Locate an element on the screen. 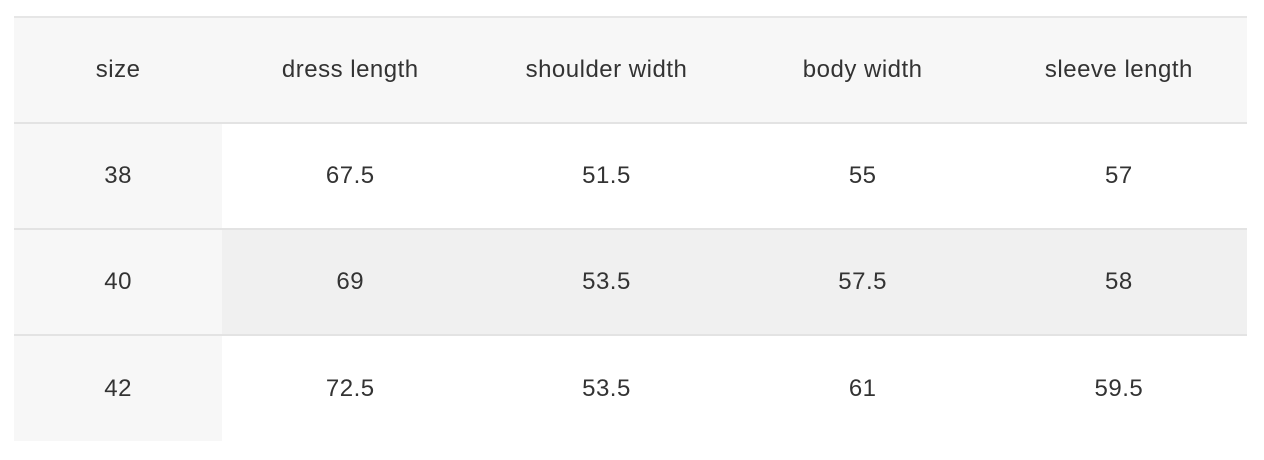 The width and height of the screenshot is (1264, 460). cell-dress-length: 72.5 is located at coordinates (350, 388).